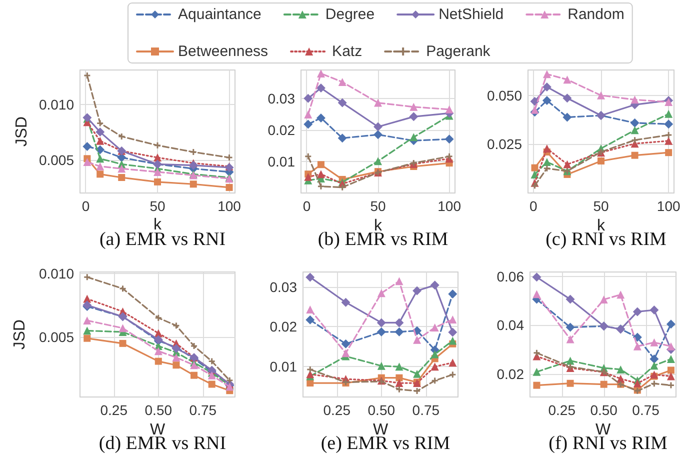 The height and width of the screenshot is (472, 686). What do you see at coordinates (282, 98) in the screenshot?
I see `y-tick-label: 0.03` at bounding box center [282, 98].